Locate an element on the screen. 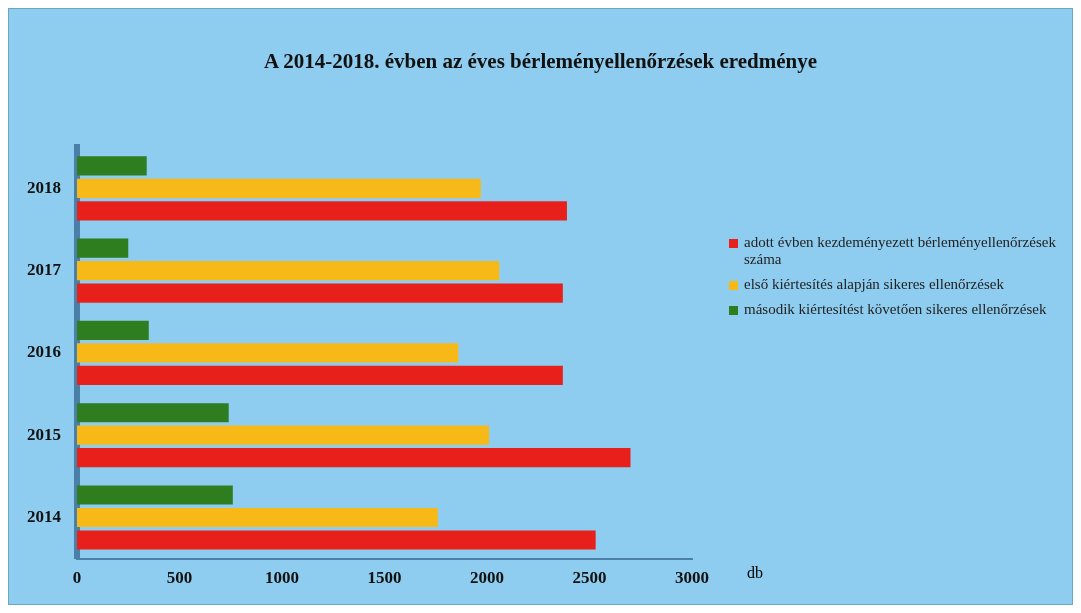 Image resolution: width=1081 pixels, height=613 pixels. x-tick-label: 2000 is located at coordinates (487, 578).